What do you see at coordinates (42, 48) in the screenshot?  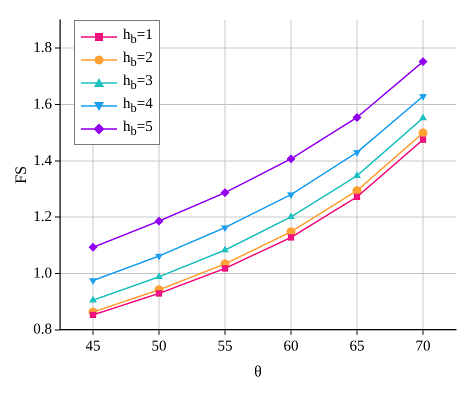 I see `y-tick-label: 1.8` at bounding box center [42, 48].